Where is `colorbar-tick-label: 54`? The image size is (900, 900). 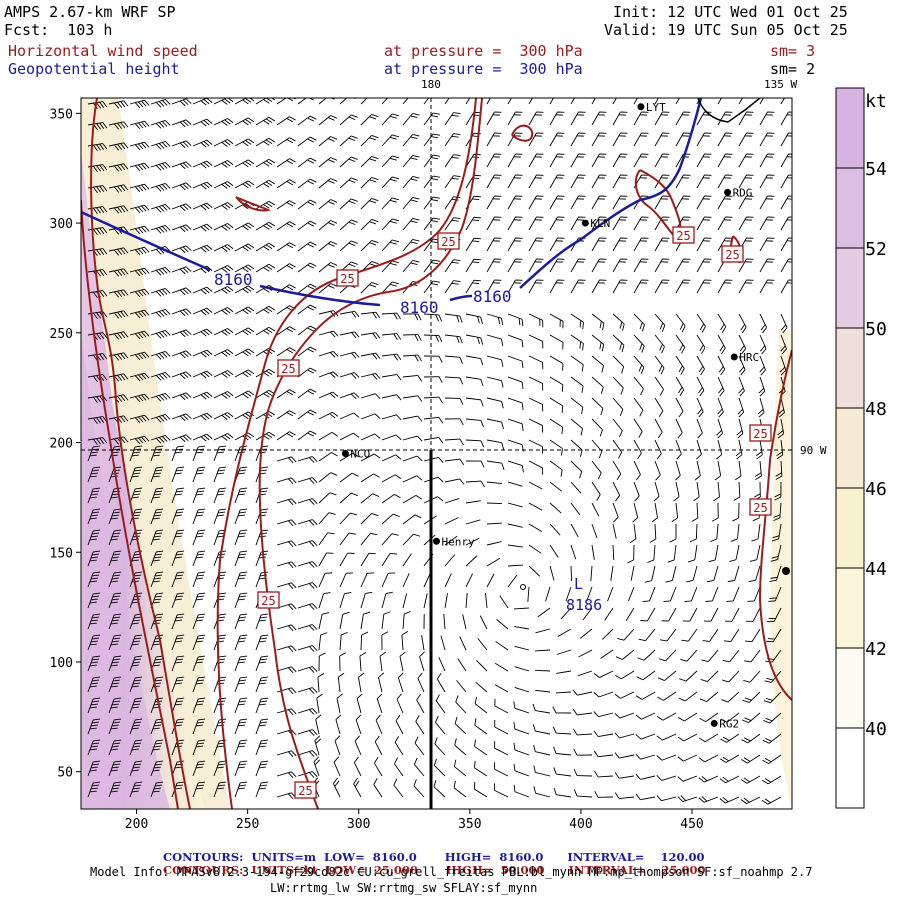 colorbar-tick-label: 54 is located at coordinates (876, 169).